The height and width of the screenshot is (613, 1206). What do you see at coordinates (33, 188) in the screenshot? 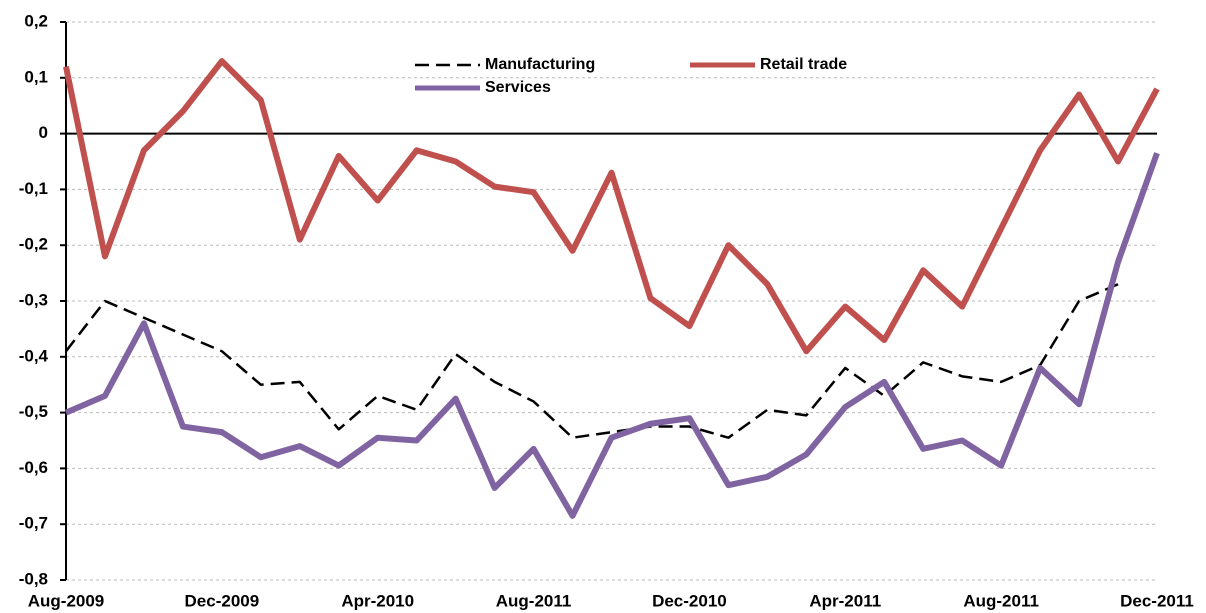
I see `y-tick-label: -0,1` at bounding box center [33, 188].